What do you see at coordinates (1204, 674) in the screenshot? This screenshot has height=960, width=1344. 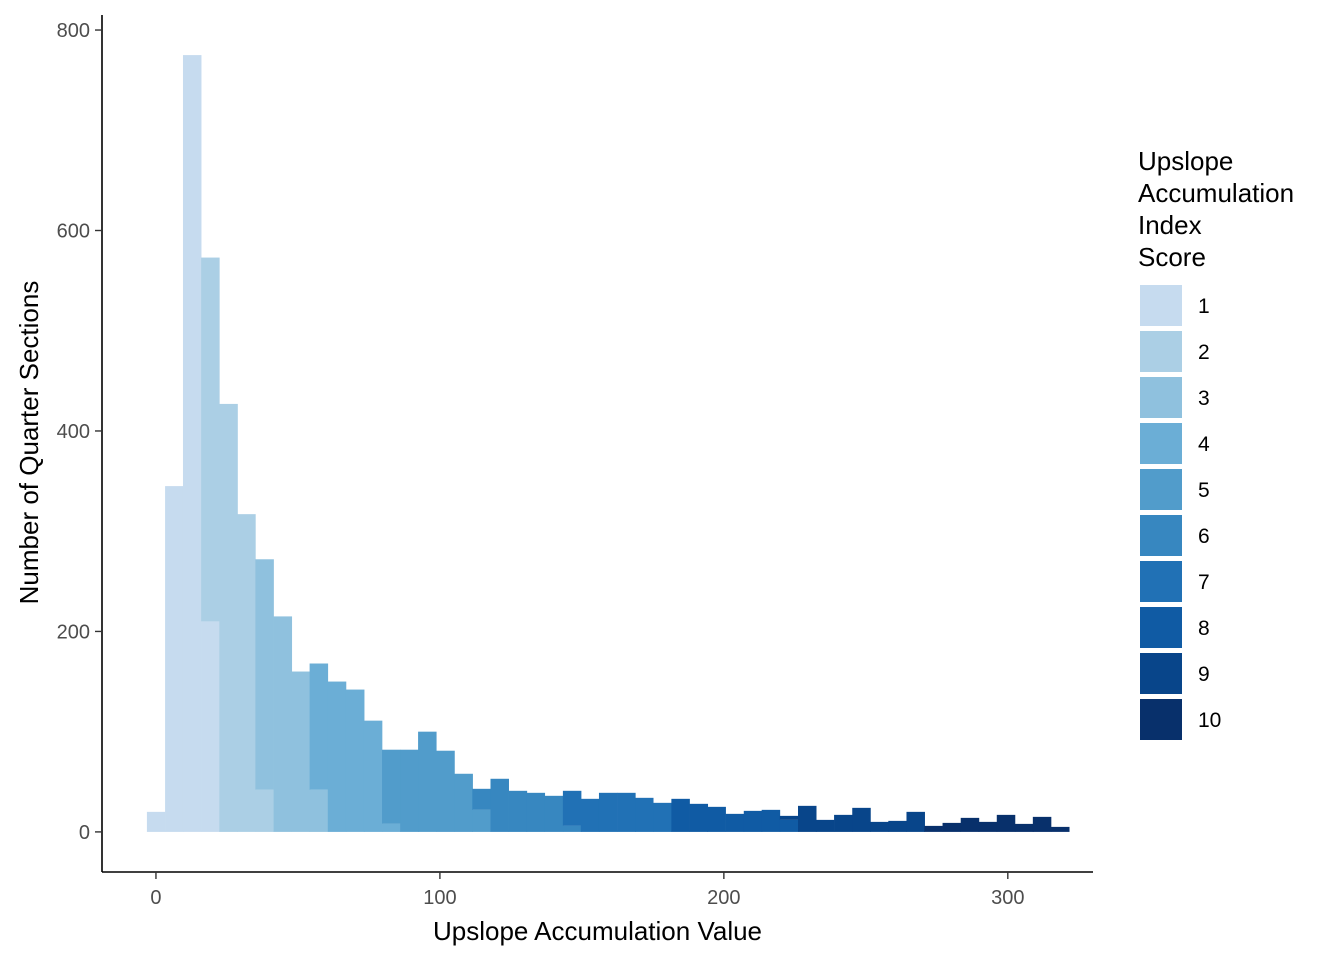 I see `legend-label-9: 9` at bounding box center [1204, 674].